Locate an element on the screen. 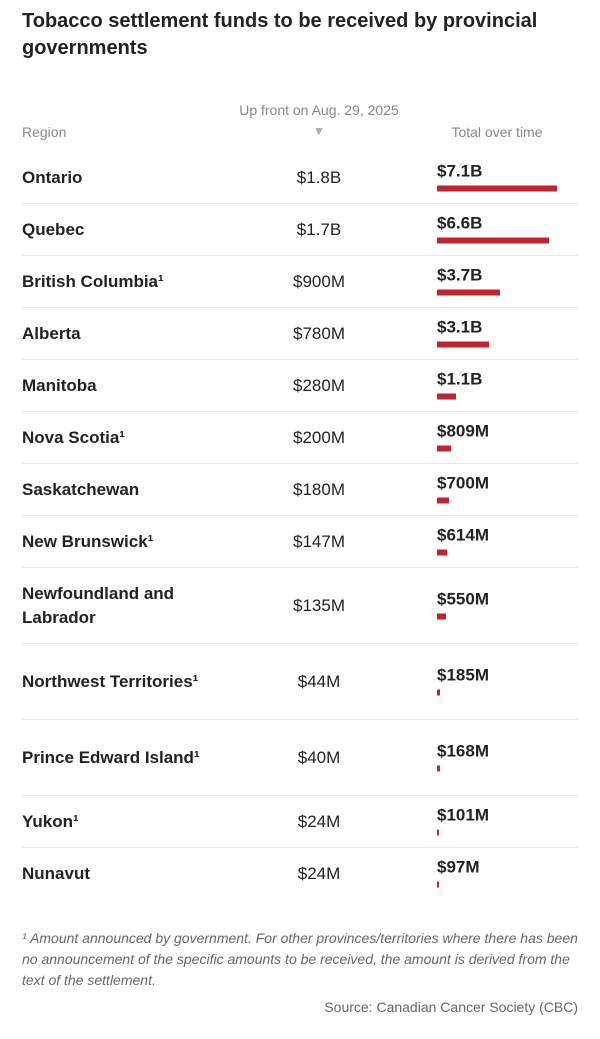 This screenshot has height=1039, width=600. region-name: Quebec is located at coordinates (53, 229).